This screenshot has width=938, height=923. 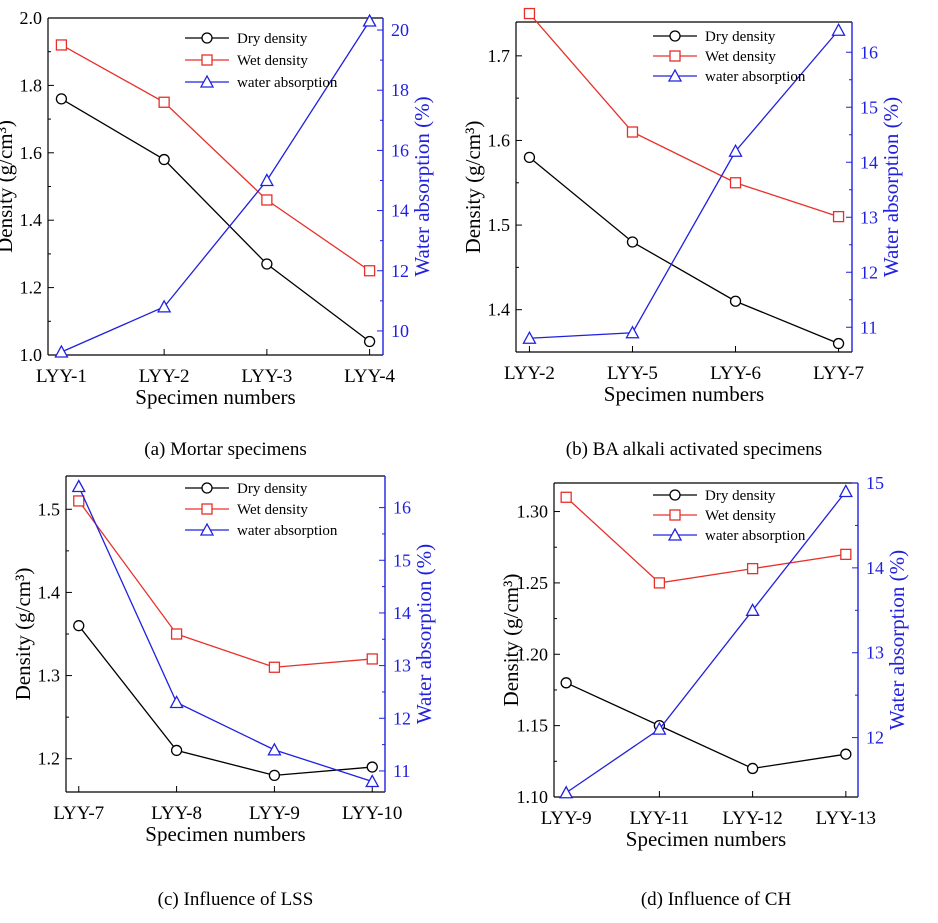 I want to click on y-tick-label-left: 1.30, so click(x=533, y=512).